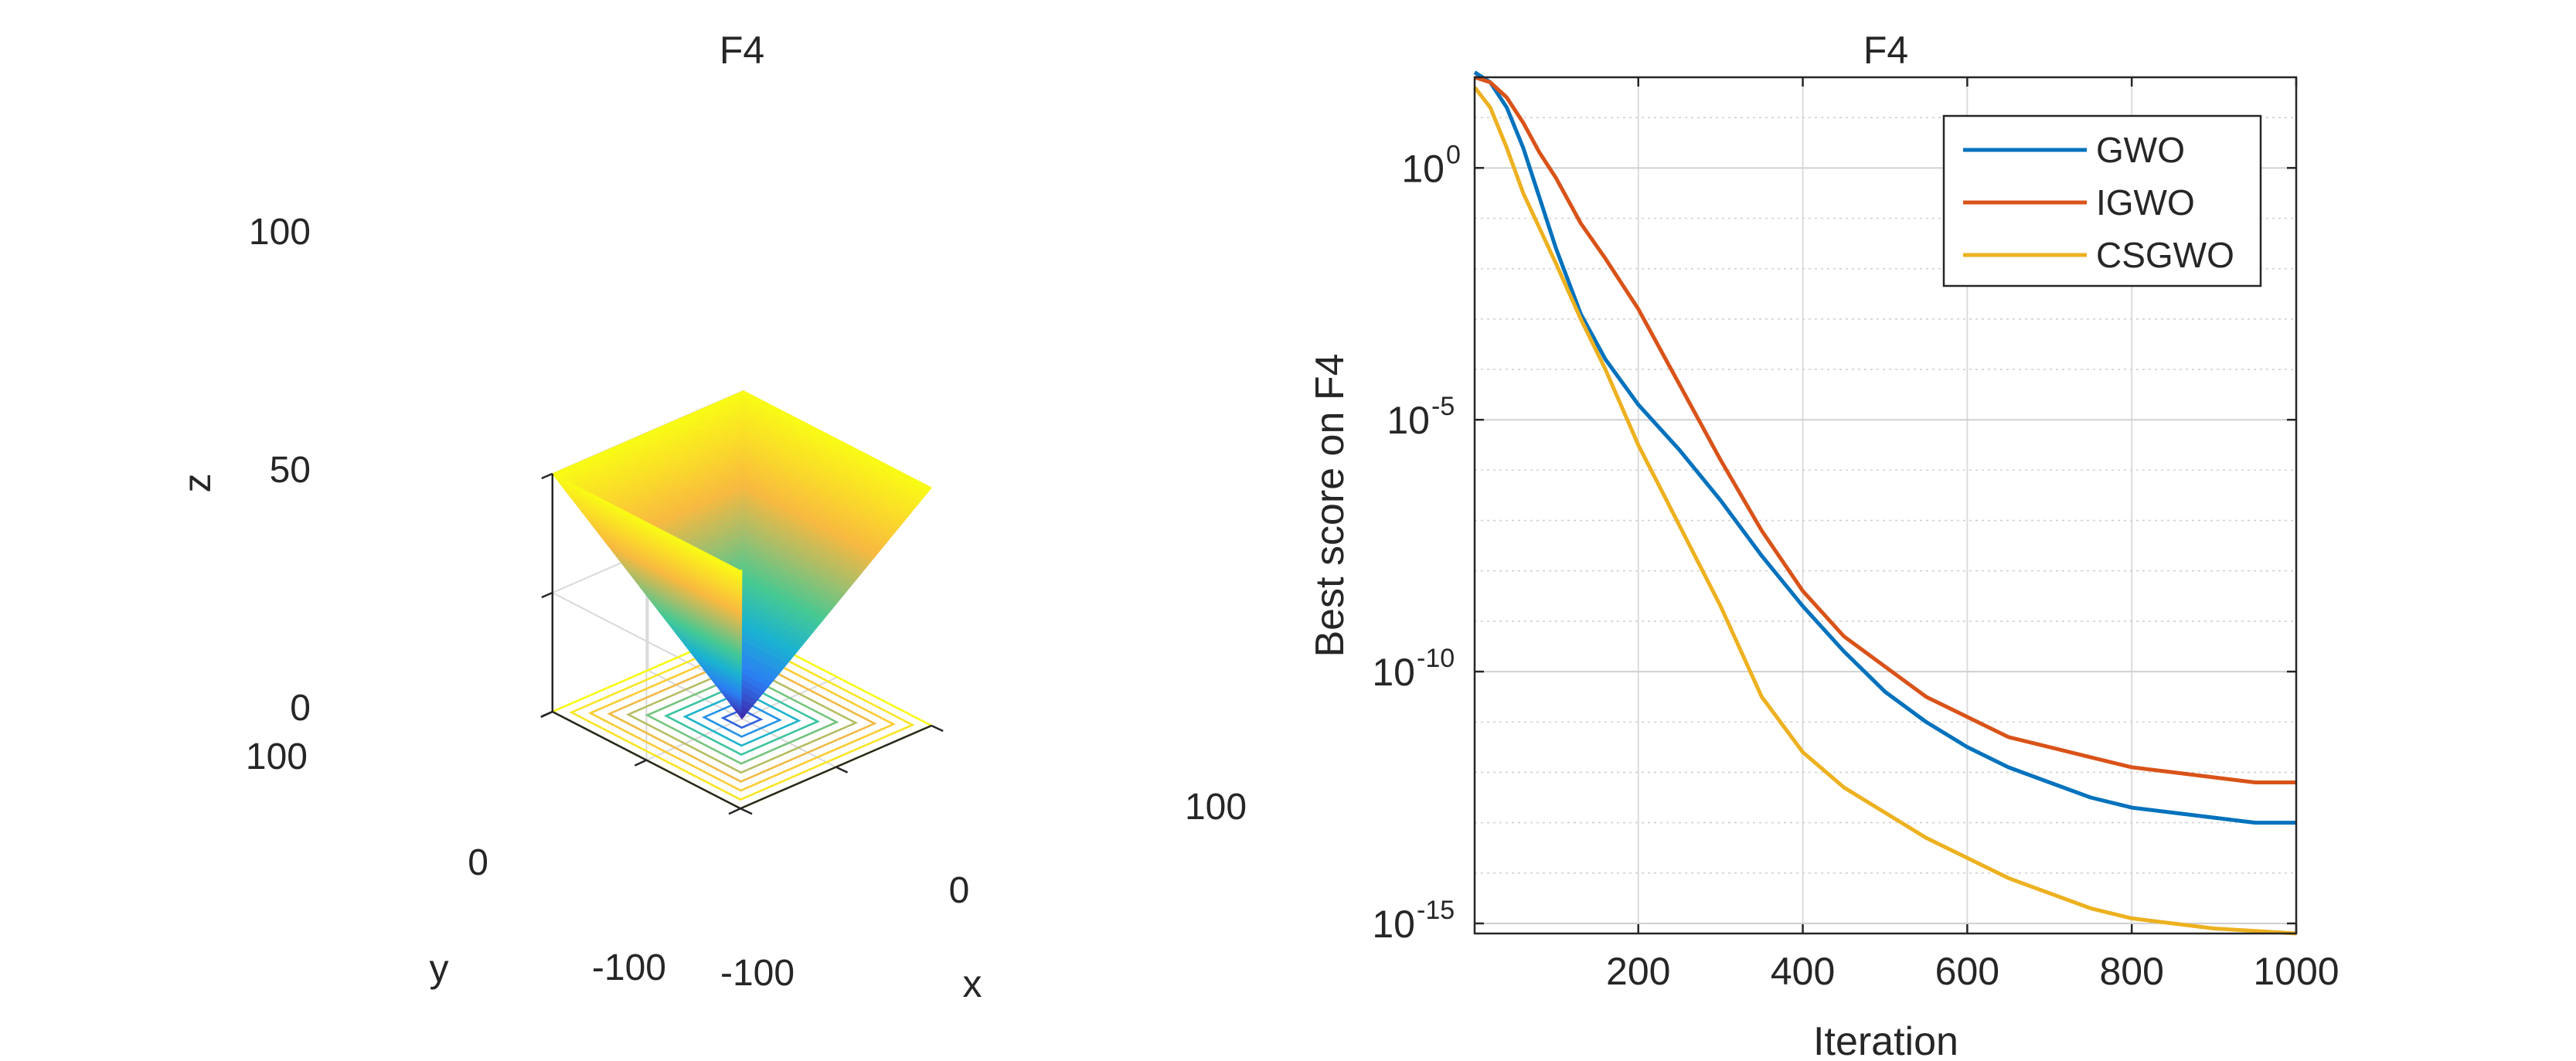 Image resolution: width=2576 pixels, height=1061 pixels. Describe the element at coordinates (439, 968) in the screenshot. I see `surface-ylabel: y` at that location.